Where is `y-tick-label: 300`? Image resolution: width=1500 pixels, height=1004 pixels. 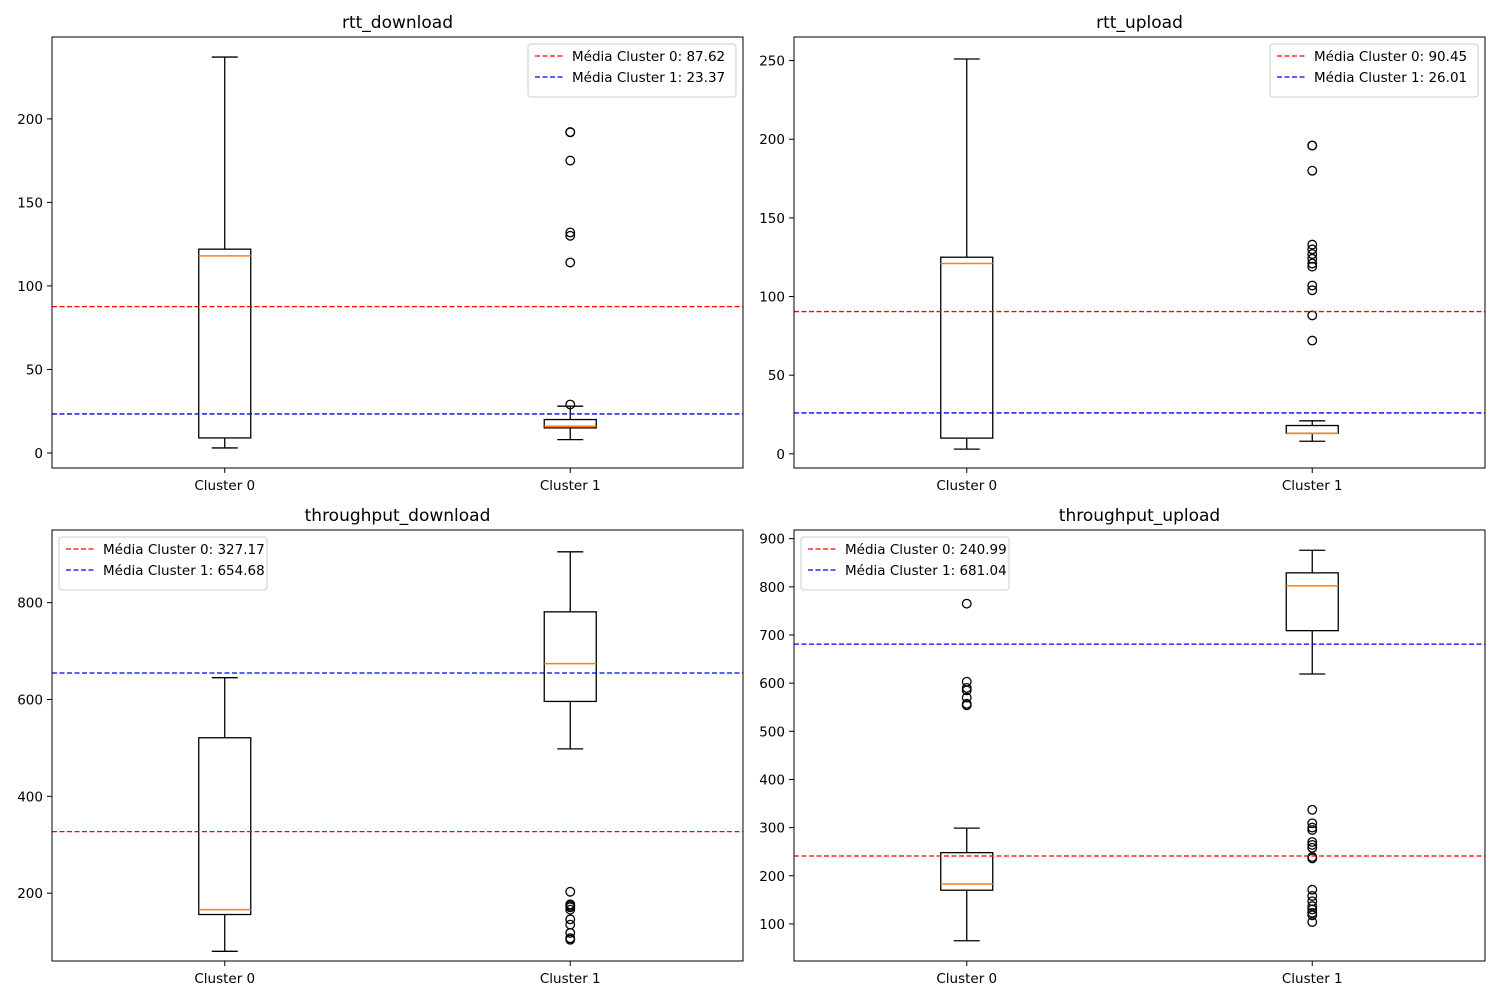
y-tick-label: 300 is located at coordinates (772, 829).